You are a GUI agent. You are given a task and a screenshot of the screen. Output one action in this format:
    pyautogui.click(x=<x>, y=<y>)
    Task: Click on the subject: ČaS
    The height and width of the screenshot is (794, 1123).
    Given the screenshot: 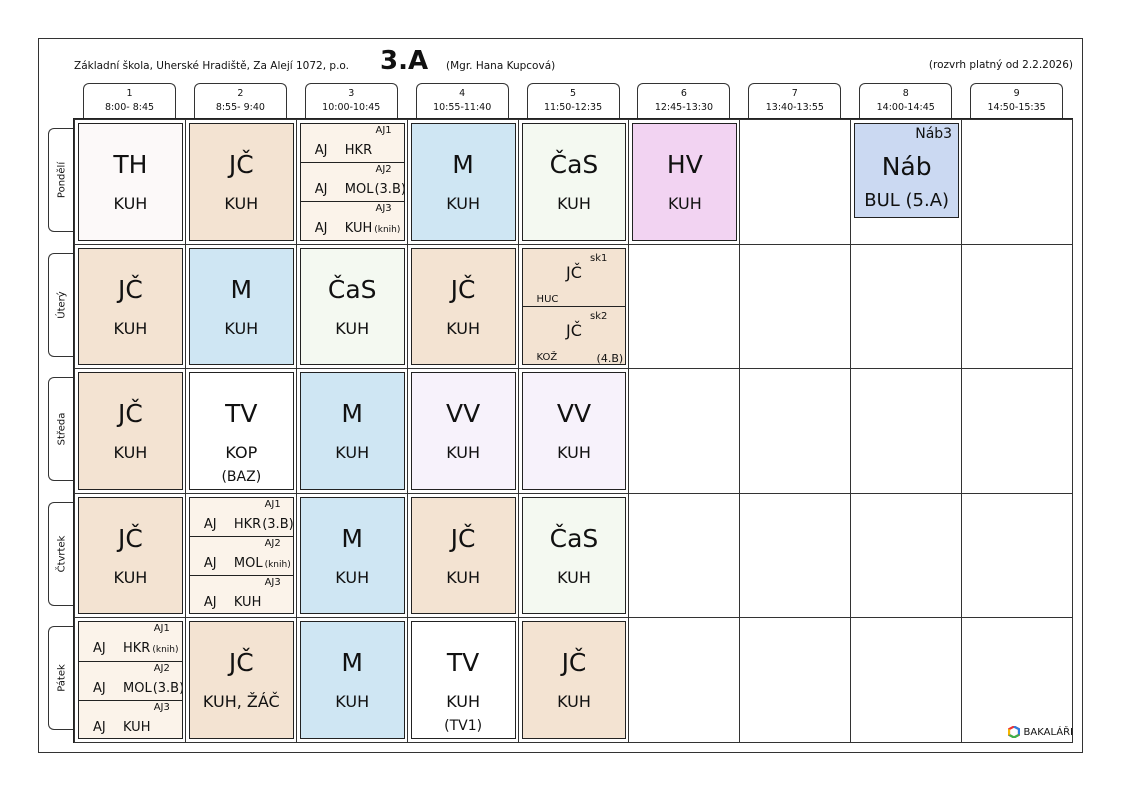 What is the action you would take?
    pyautogui.click(x=352, y=289)
    